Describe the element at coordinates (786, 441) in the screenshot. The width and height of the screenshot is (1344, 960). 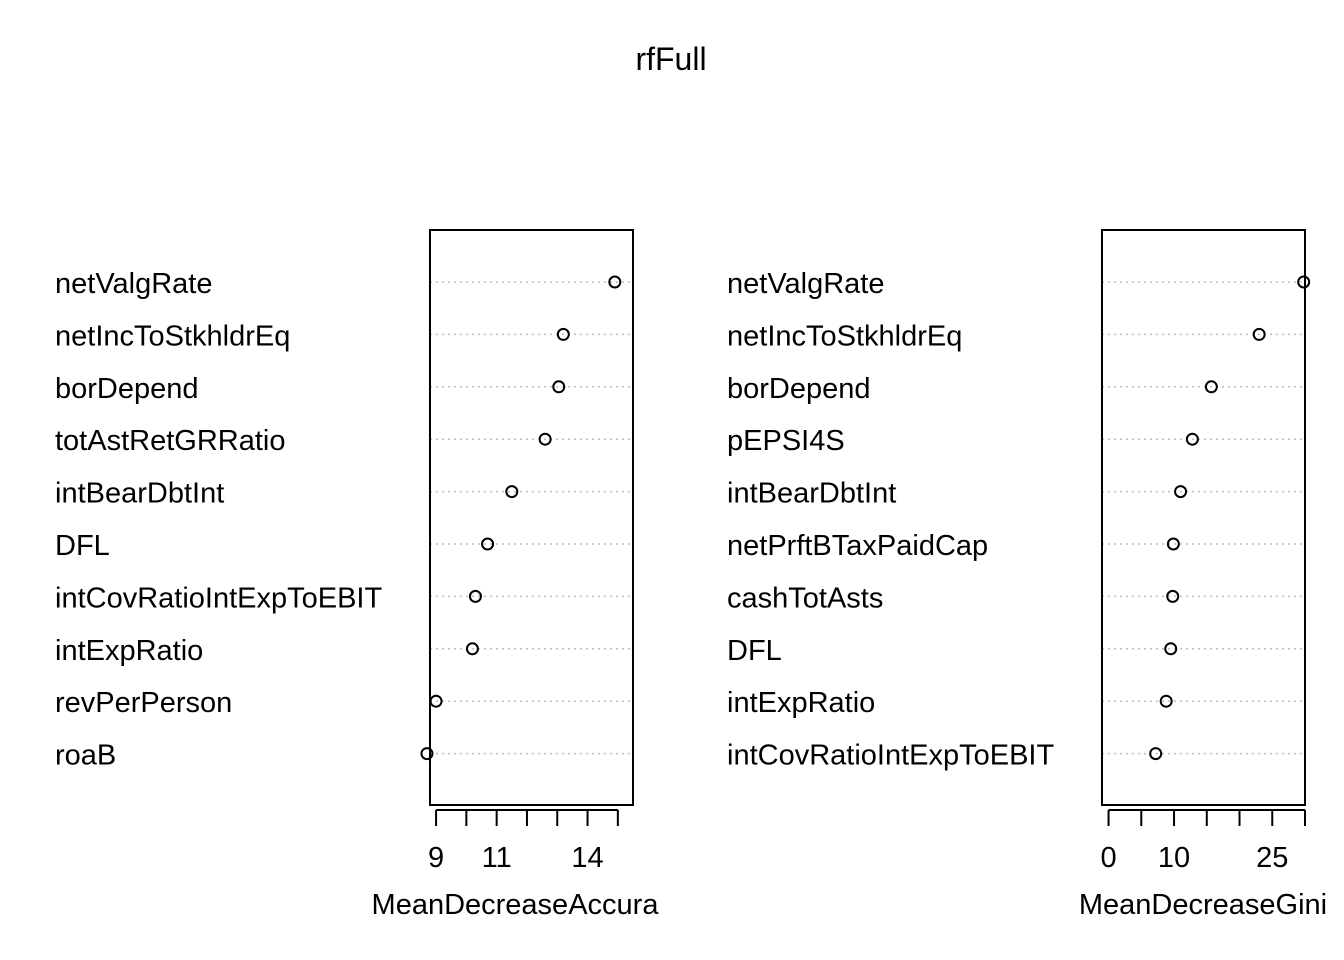
I see `category-label: pEPSI4S` at that location.